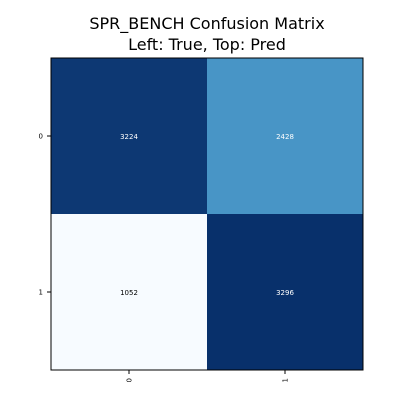  Describe the element at coordinates (207, 44) in the screenshot. I see `chart-title-line-2: Left: True, Top: Pred` at that location.